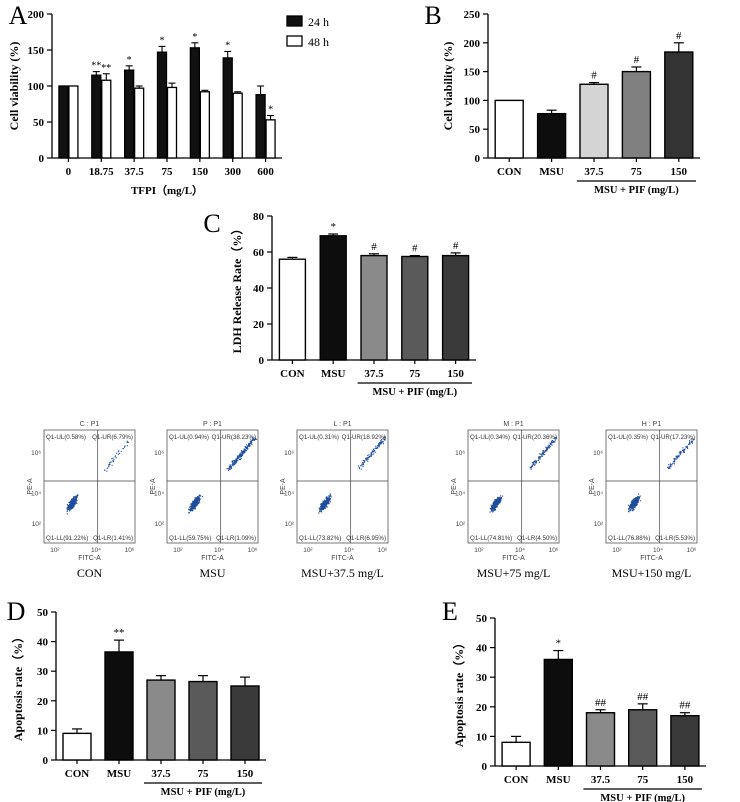 The height and width of the screenshot is (802, 740). I want to click on bar, so click(600, 739).